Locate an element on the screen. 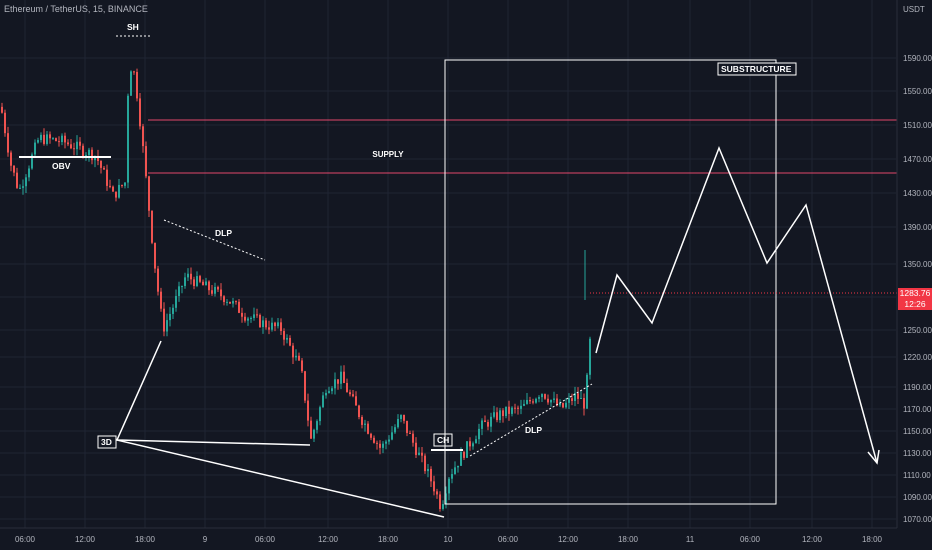 The height and width of the screenshot is (550, 932). price-tick-label: 1470.00 is located at coordinates (917, 159).